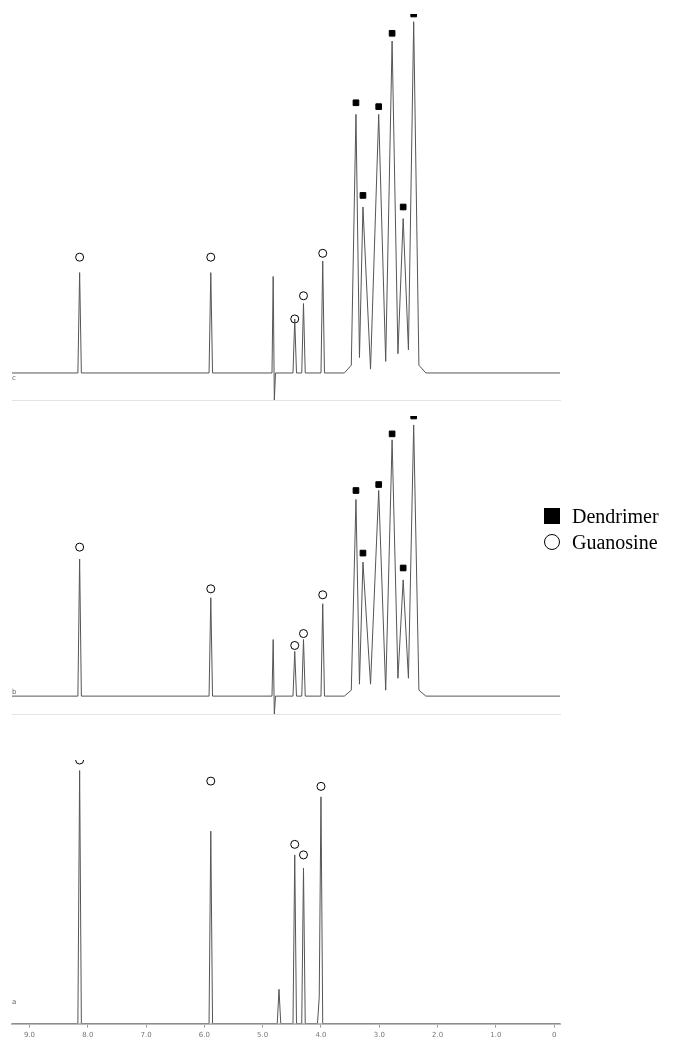 The height and width of the screenshot is (1044, 682). What do you see at coordinates (615, 542) in the screenshot?
I see `legend-label: Guanosine` at bounding box center [615, 542].